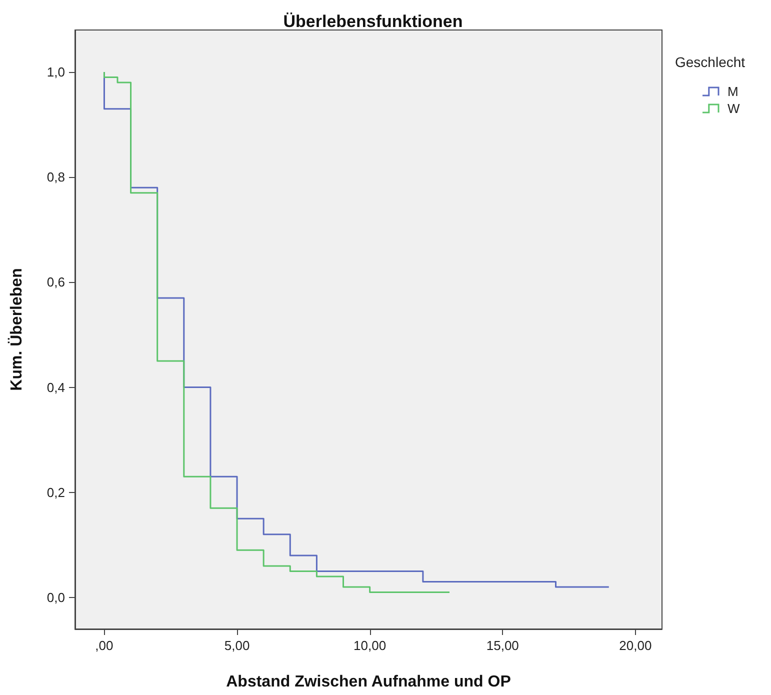 Image resolution: width=771 pixels, height=695 pixels. Describe the element at coordinates (373, 21) in the screenshot. I see `chart-title: Überlebensfunktionen` at that location.